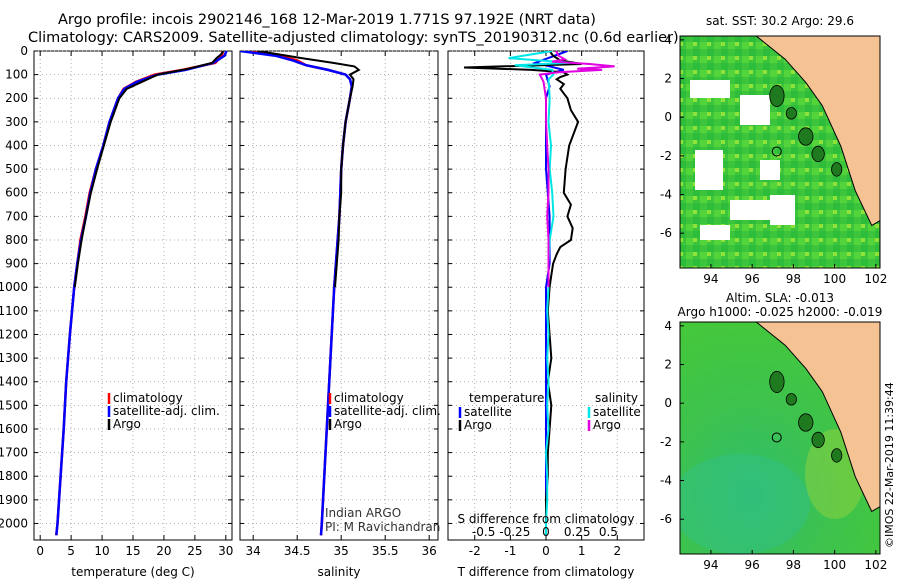 The height and width of the screenshot is (580, 900). I want to click on tick-label-x: 34, so click(253, 551).